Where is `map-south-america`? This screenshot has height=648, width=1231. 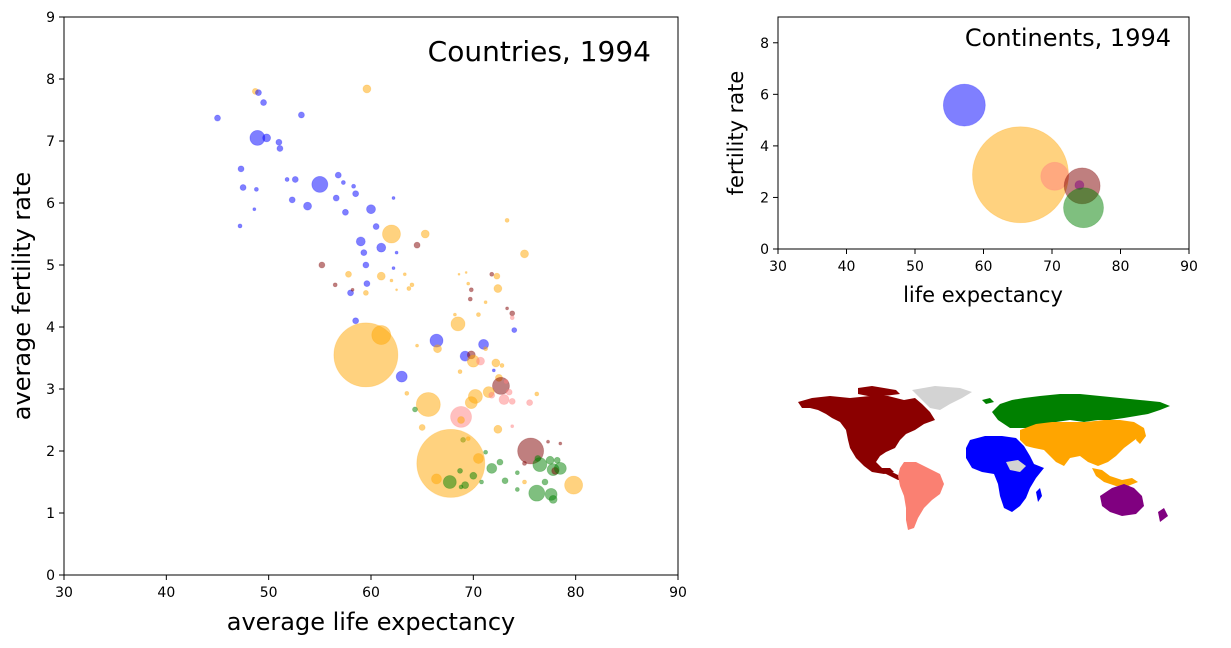 map-south-america is located at coordinates (921, 496).